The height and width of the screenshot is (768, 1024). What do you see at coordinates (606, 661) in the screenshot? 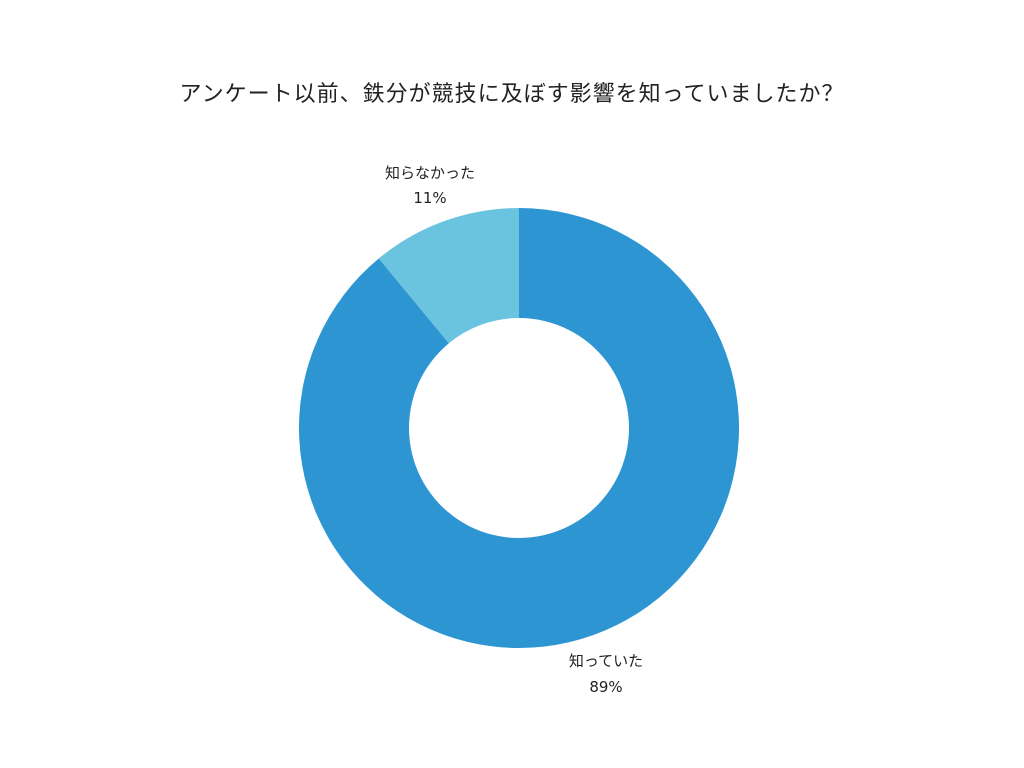
I see `slice-label: 知っていた` at bounding box center [606, 661].